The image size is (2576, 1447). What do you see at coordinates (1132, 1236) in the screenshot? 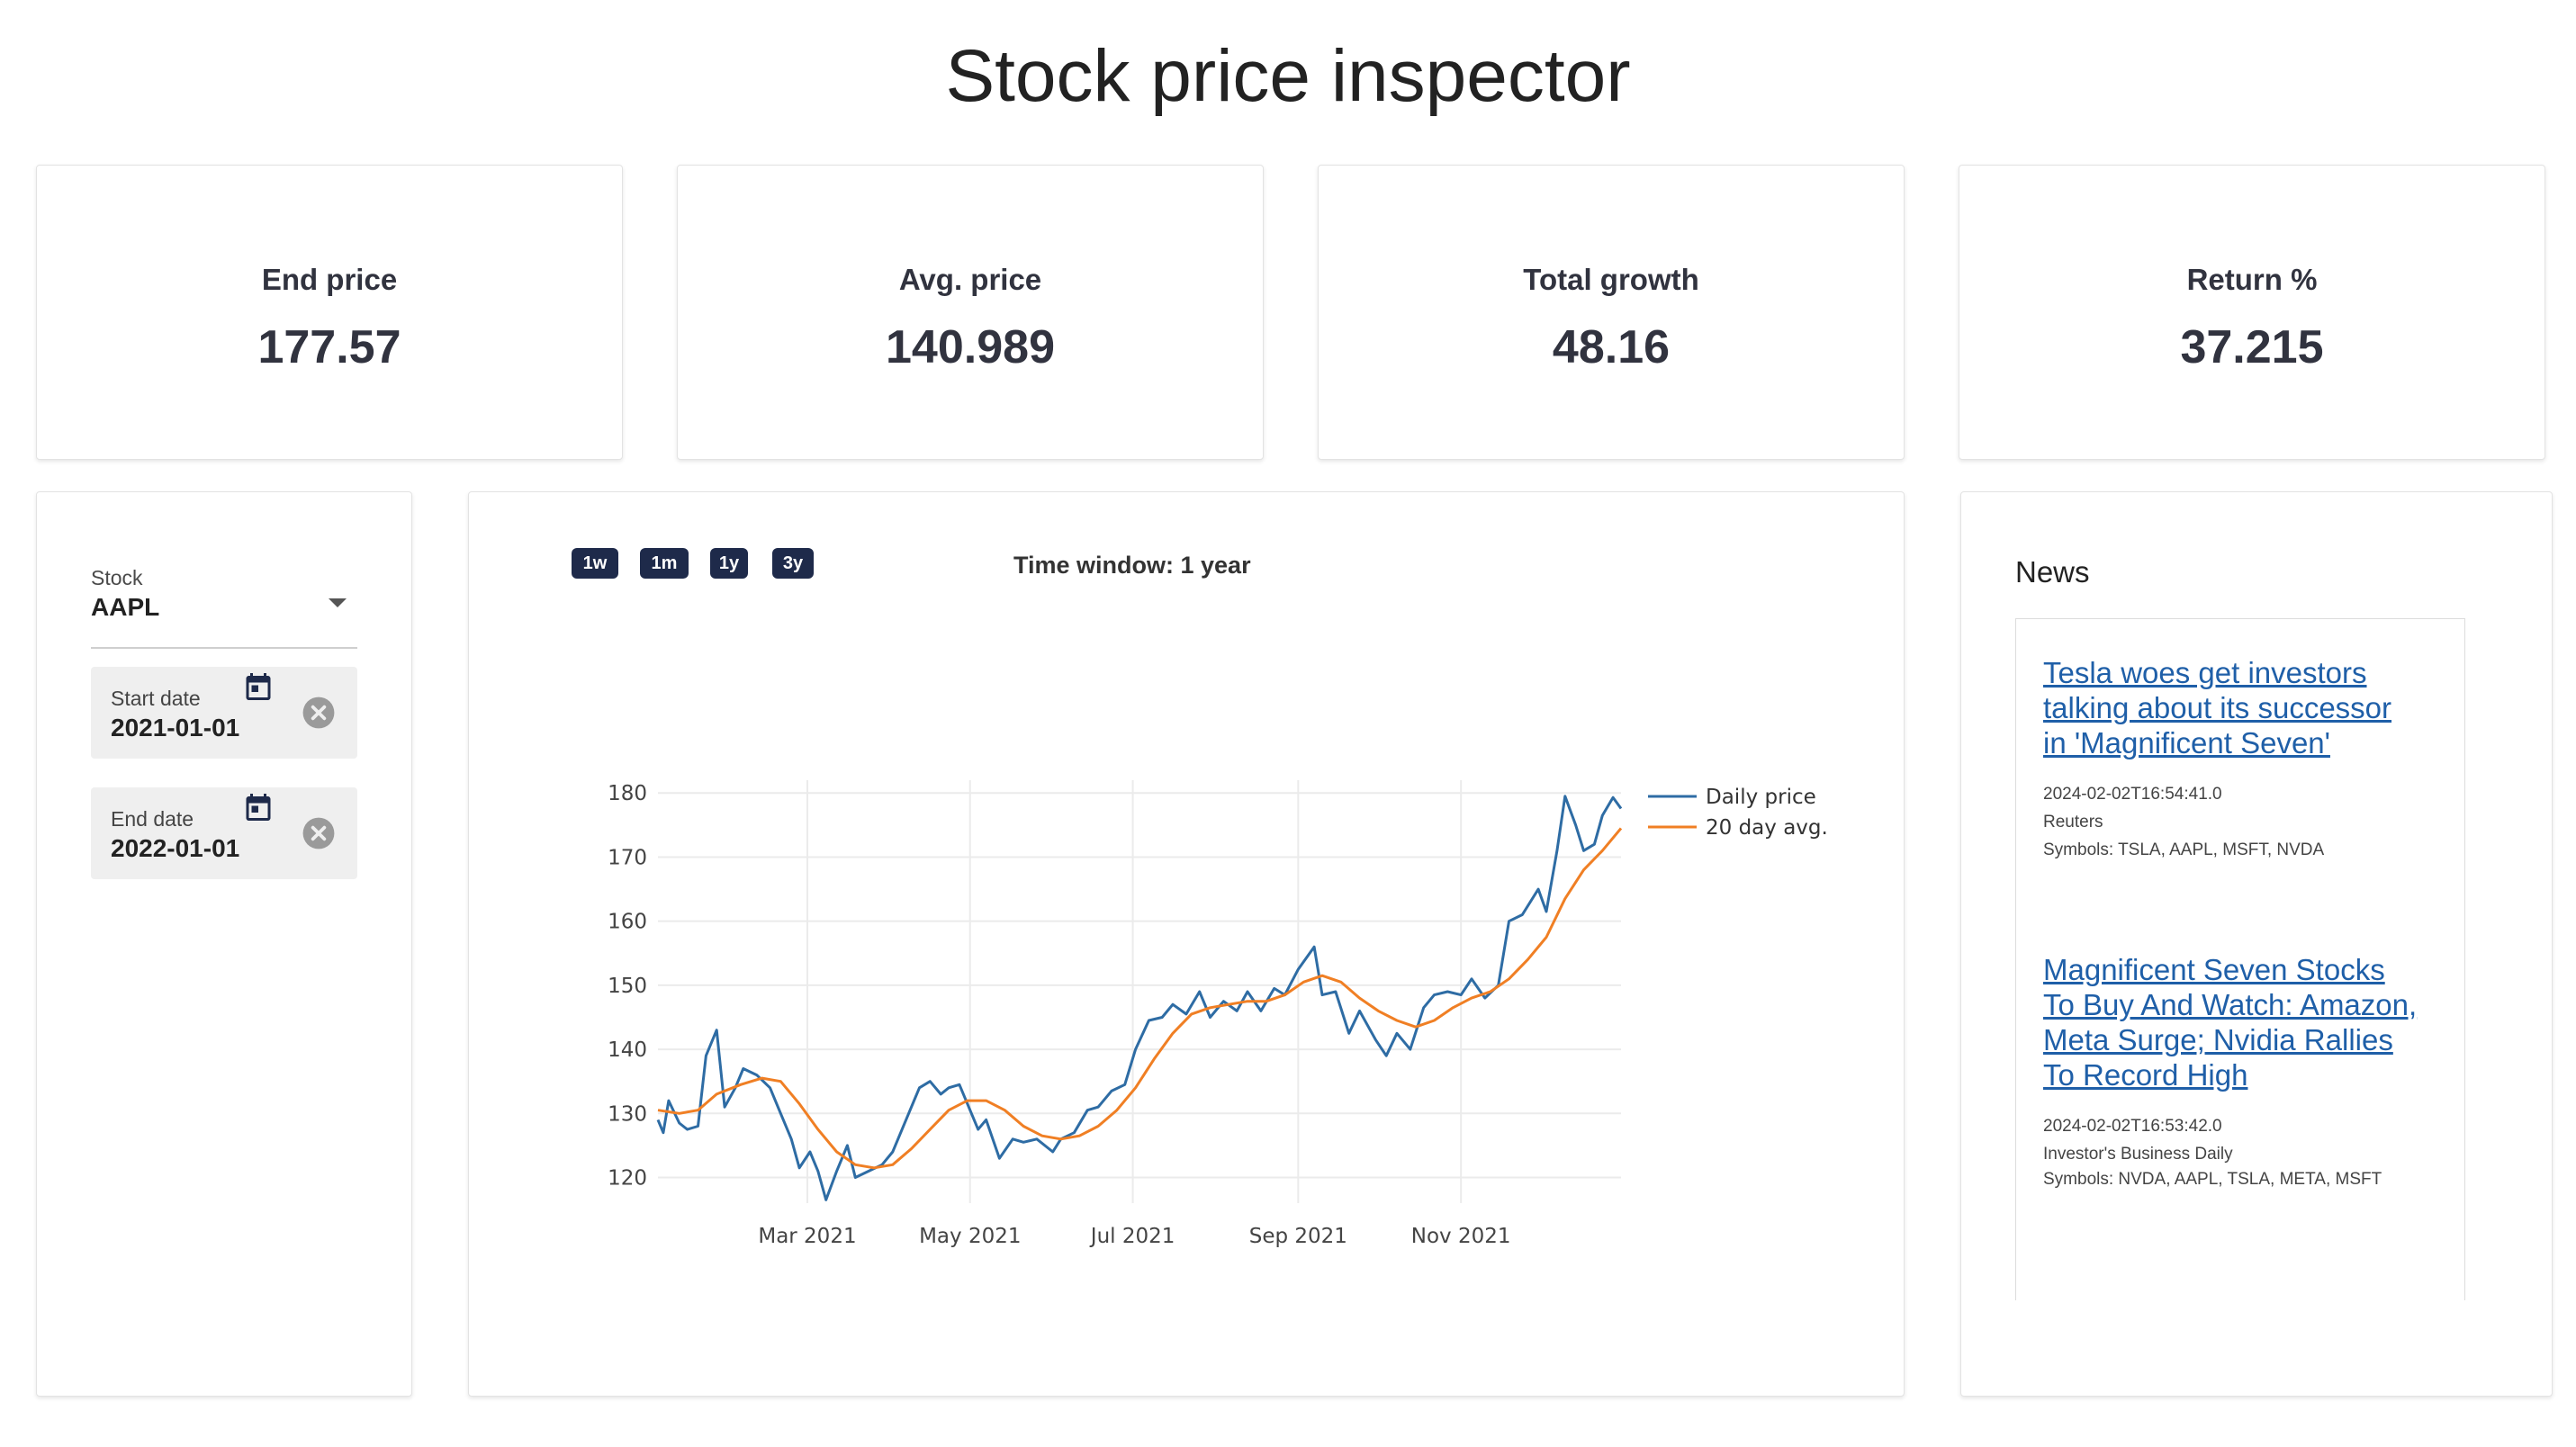
I see `x-tick-label: Jul 2021` at bounding box center [1132, 1236].